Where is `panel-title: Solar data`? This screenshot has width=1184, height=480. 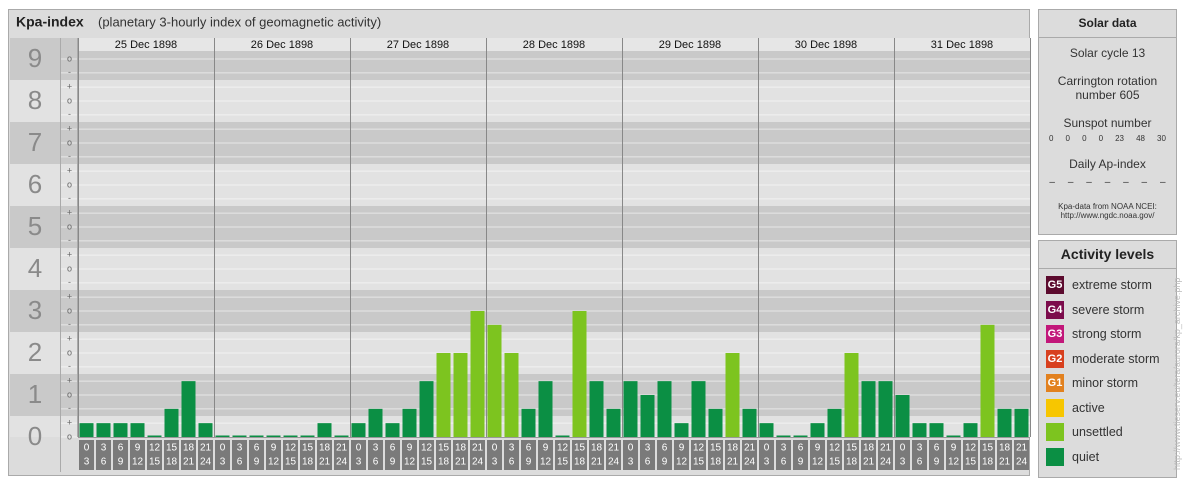 panel-title: Solar data is located at coordinates (1107, 24).